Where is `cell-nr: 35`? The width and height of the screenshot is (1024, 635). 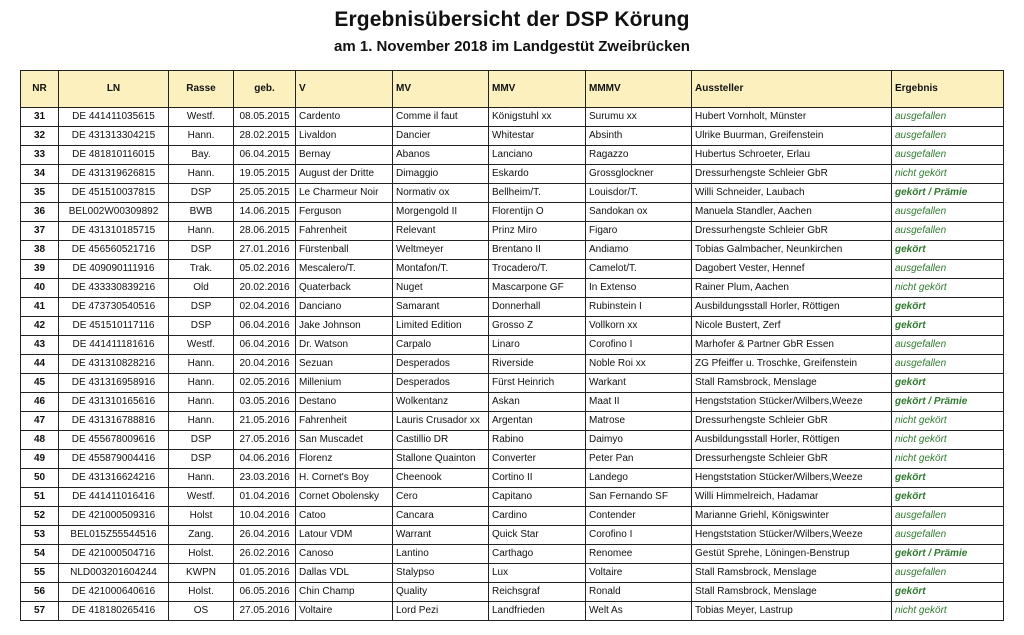 cell-nr: 35 is located at coordinates (39, 193).